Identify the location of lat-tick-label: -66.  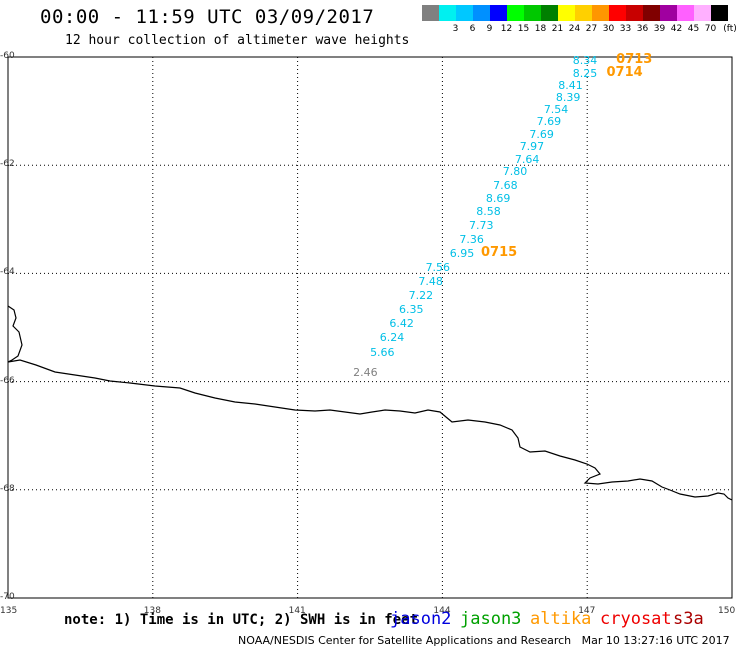
(7, 380).